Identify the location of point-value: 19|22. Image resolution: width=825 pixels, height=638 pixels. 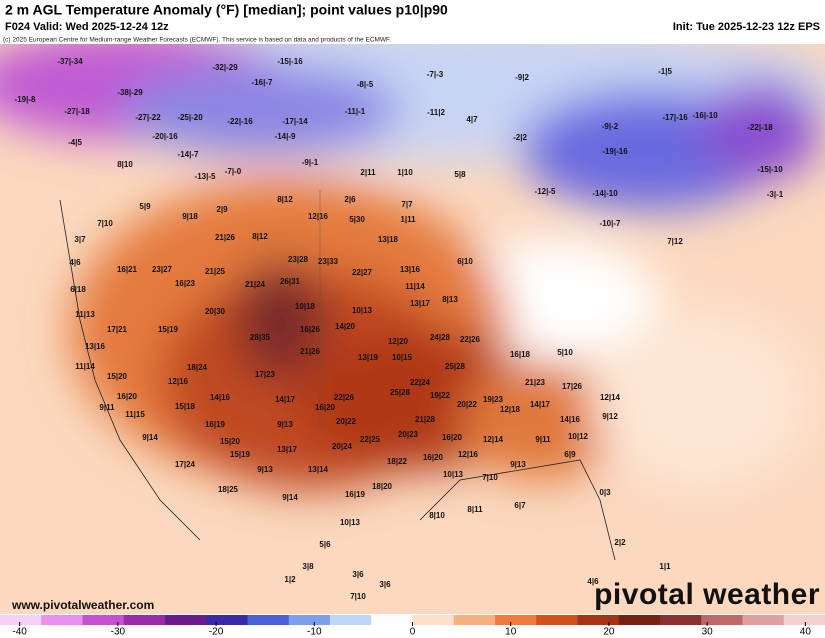
(440, 395).